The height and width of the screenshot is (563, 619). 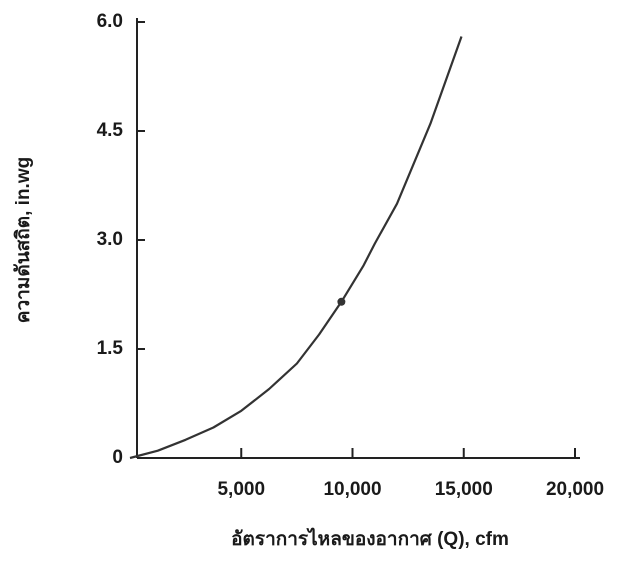 What do you see at coordinates (241, 489) in the screenshot?
I see `x-tick-label: 5,000` at bounding box center [241, 489].